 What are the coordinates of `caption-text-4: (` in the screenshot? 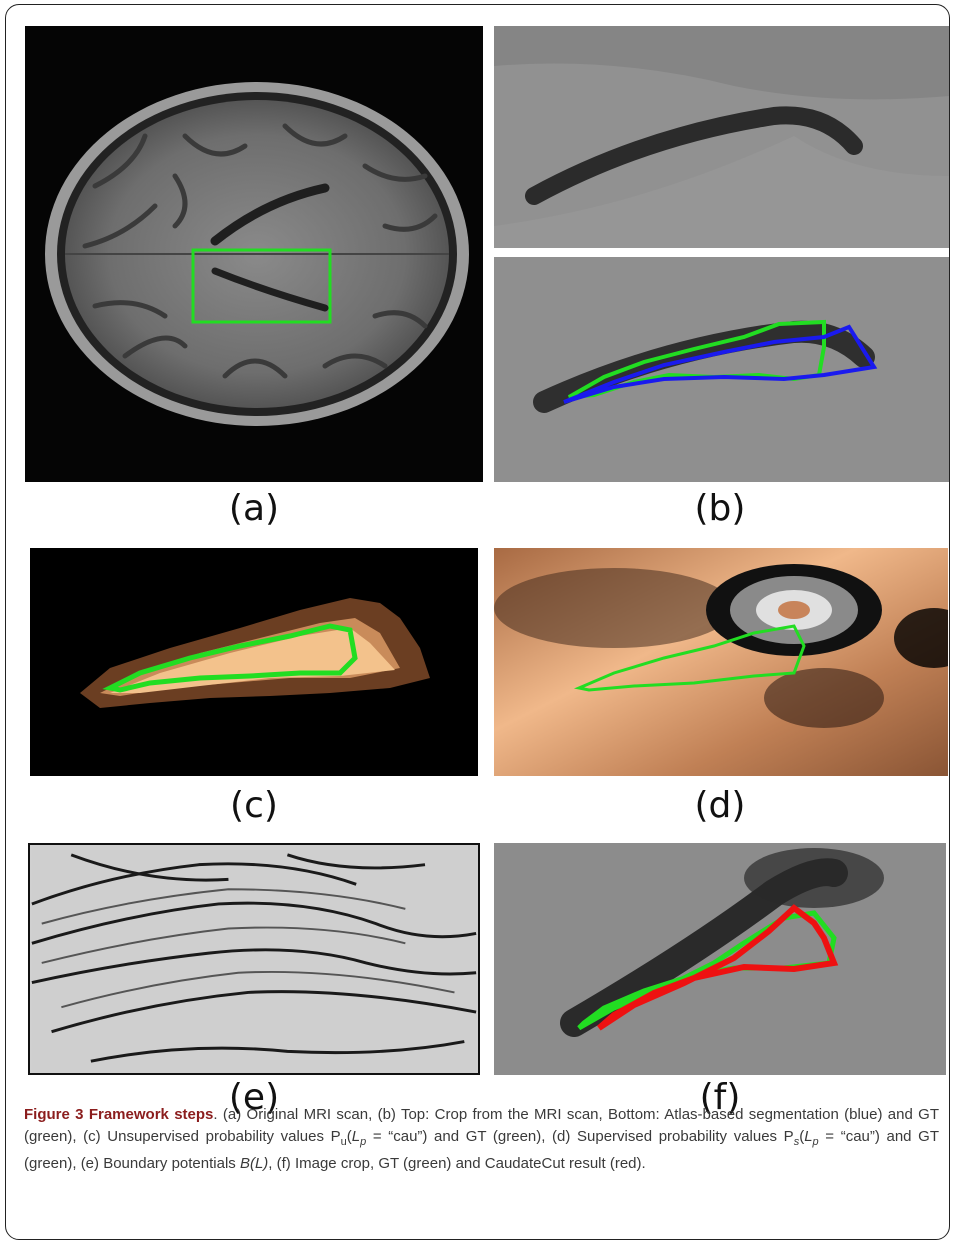 It's located at (802, 1136).